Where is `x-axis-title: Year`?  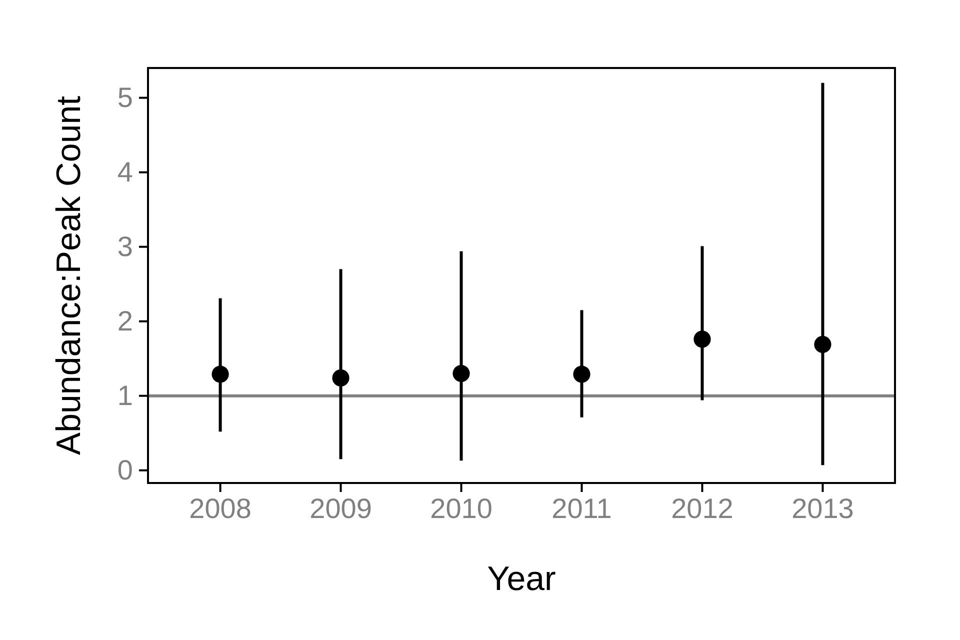
x-axis-title: Year is located at coordinates (521, 579).